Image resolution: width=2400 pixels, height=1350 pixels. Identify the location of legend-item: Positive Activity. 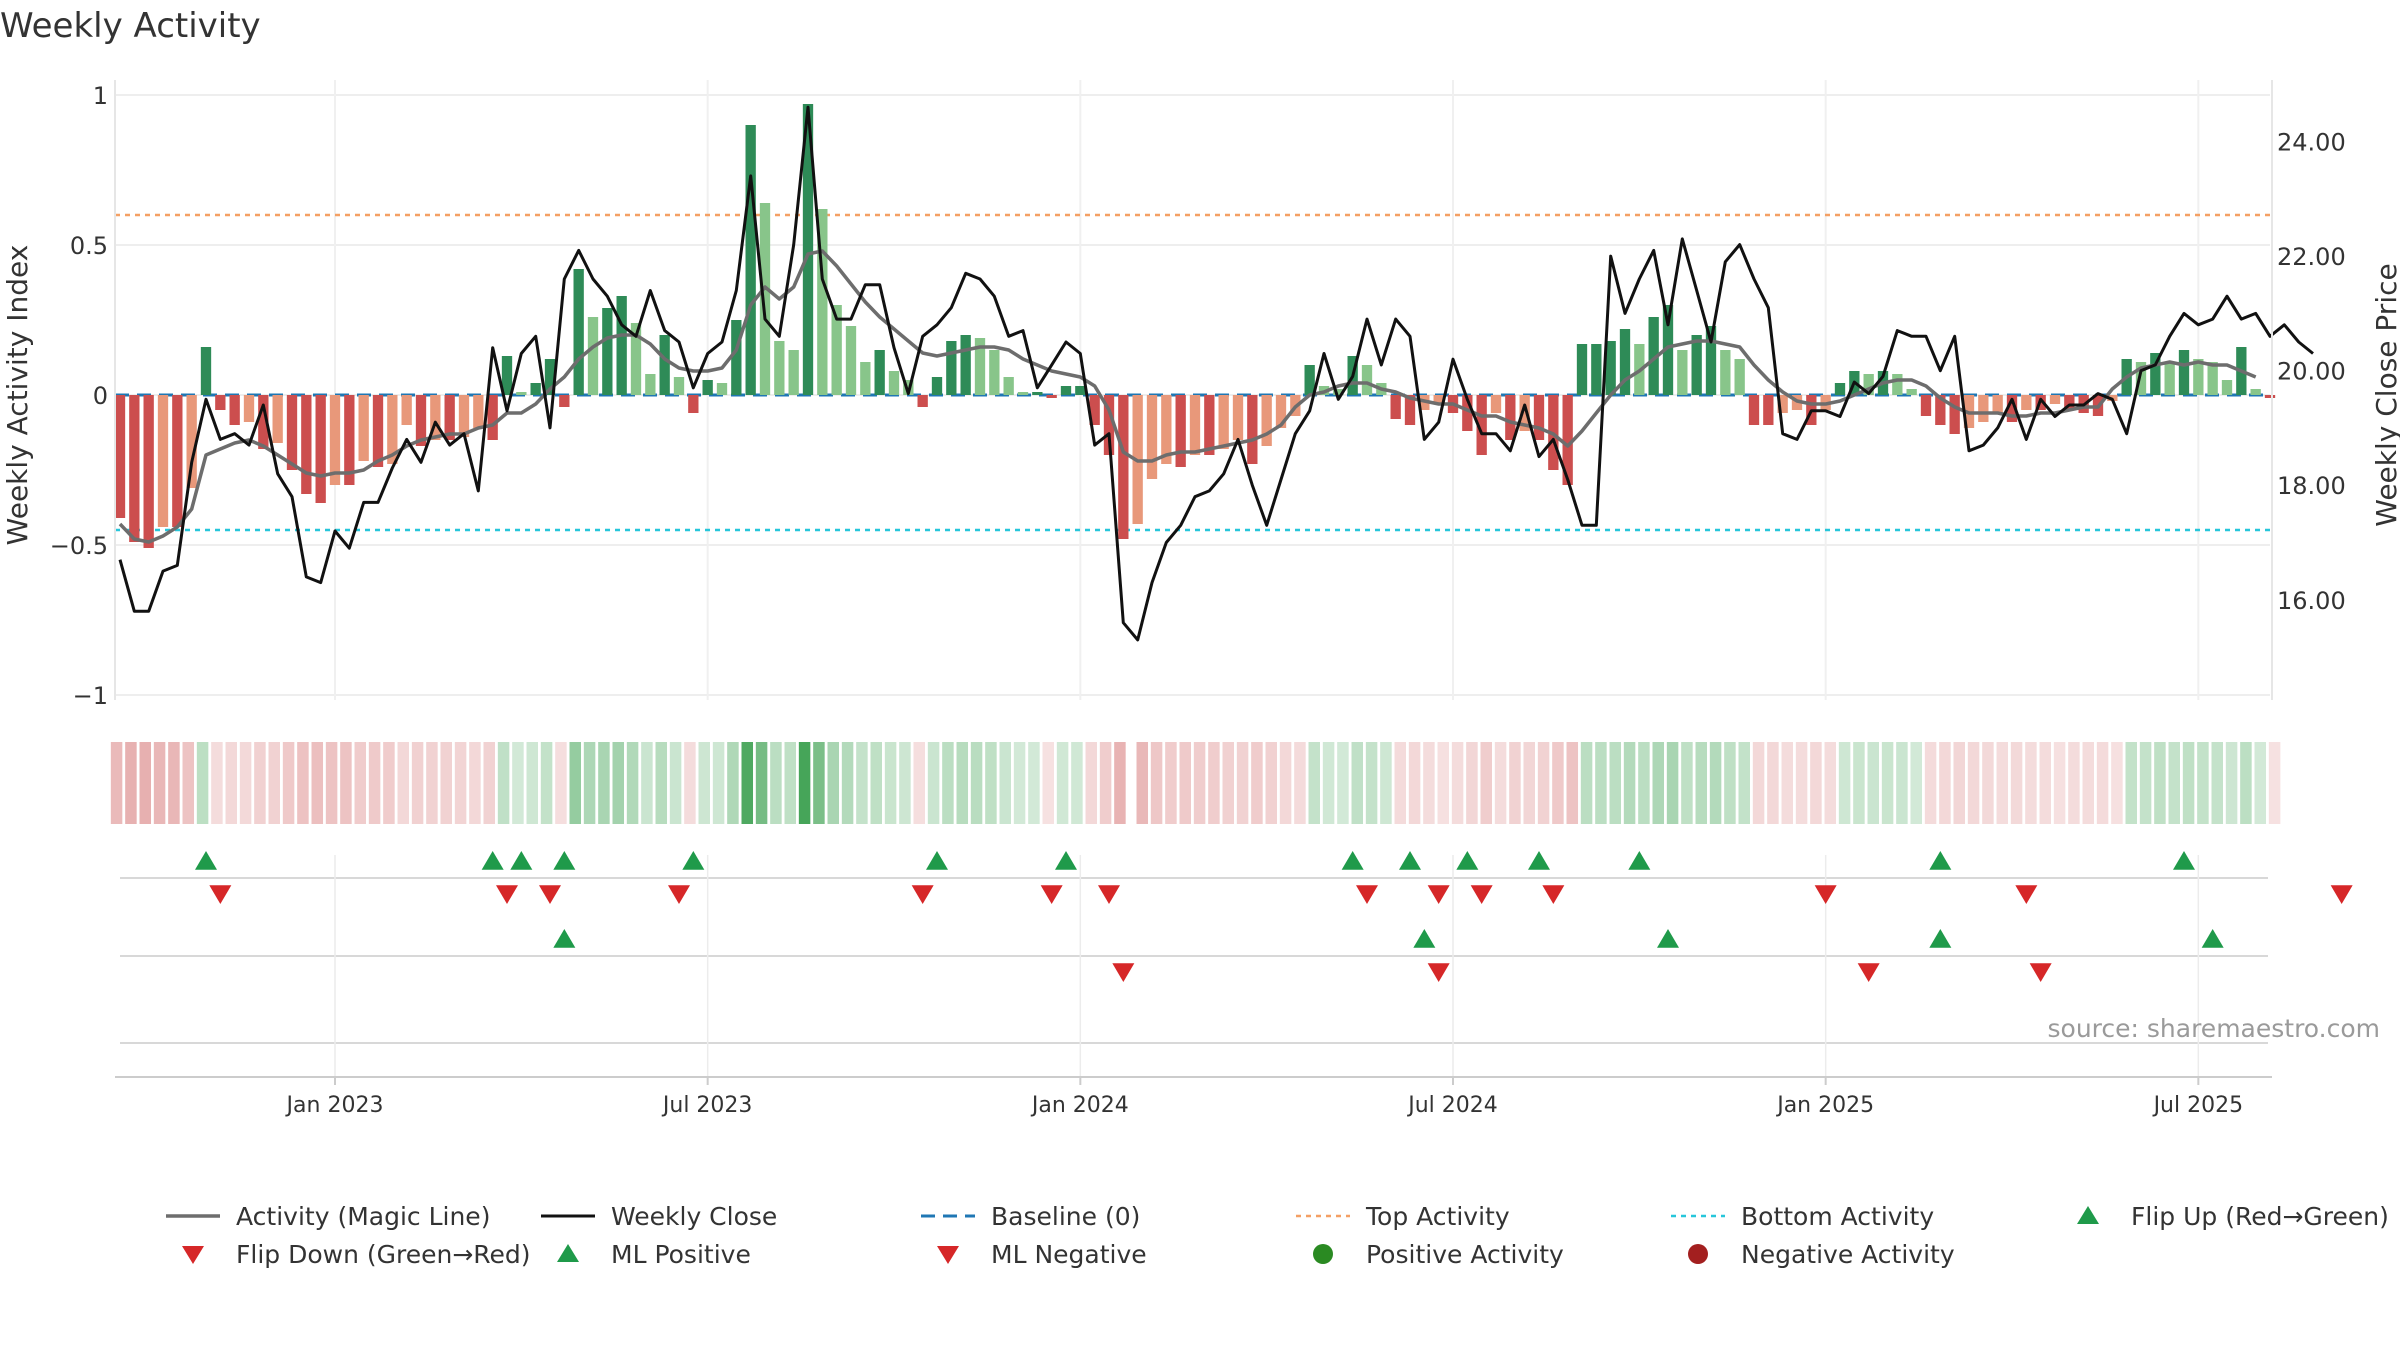
(1428, 1254).